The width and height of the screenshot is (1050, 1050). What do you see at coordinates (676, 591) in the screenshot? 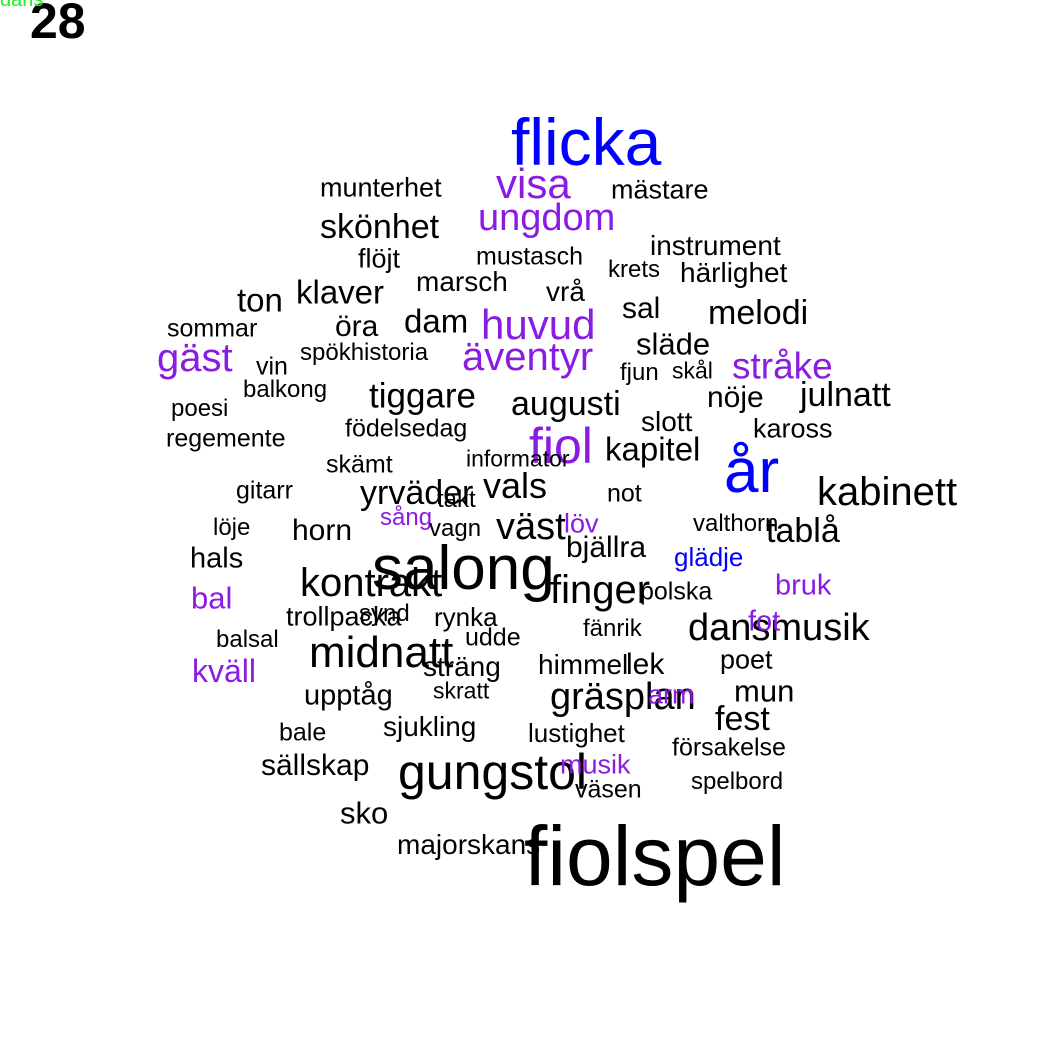
I see `word-polska: polska` at bounding box center [676, 591].